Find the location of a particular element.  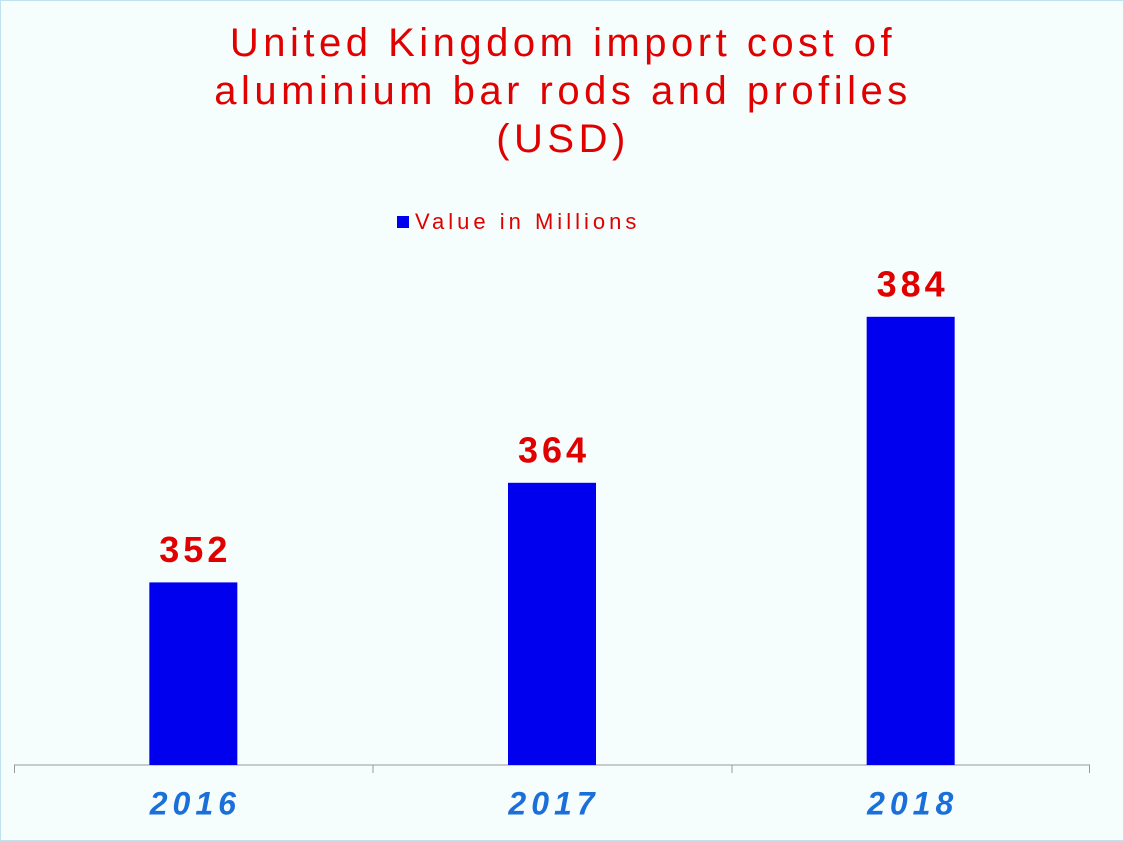

data-label: 364 is located at coordinates (554, 449).